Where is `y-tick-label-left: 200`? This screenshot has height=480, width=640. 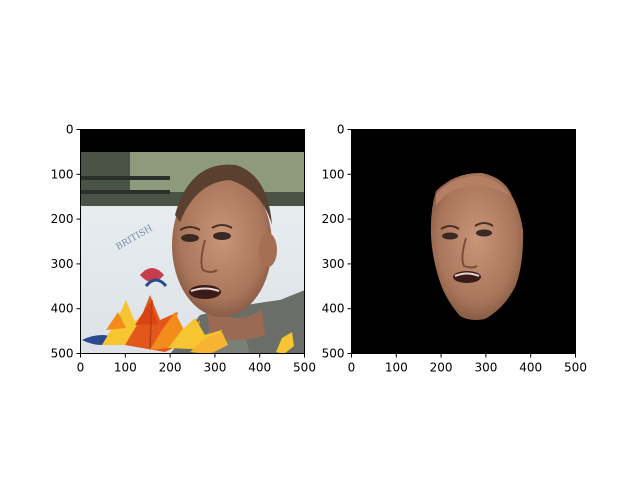
y-tick-label-left: 200 is located at coordinates (62, 219).